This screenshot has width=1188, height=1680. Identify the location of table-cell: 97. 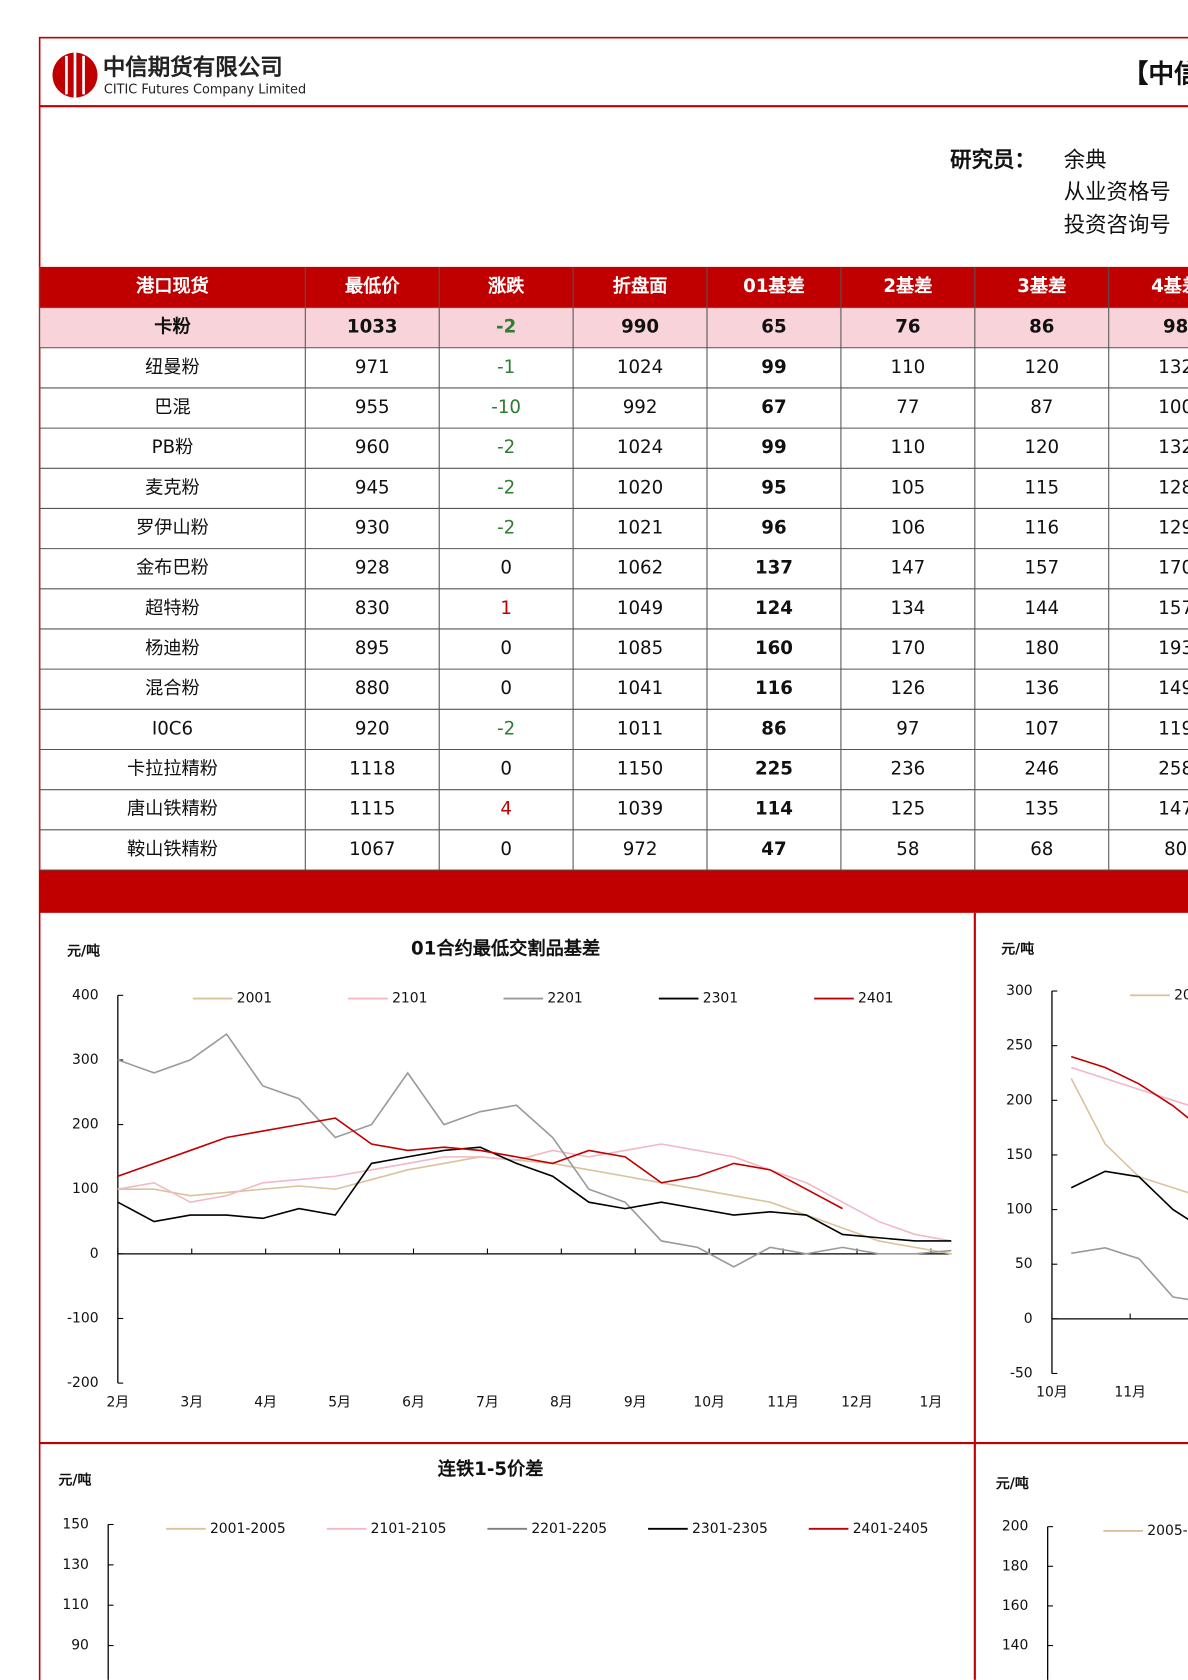
(907, 728).